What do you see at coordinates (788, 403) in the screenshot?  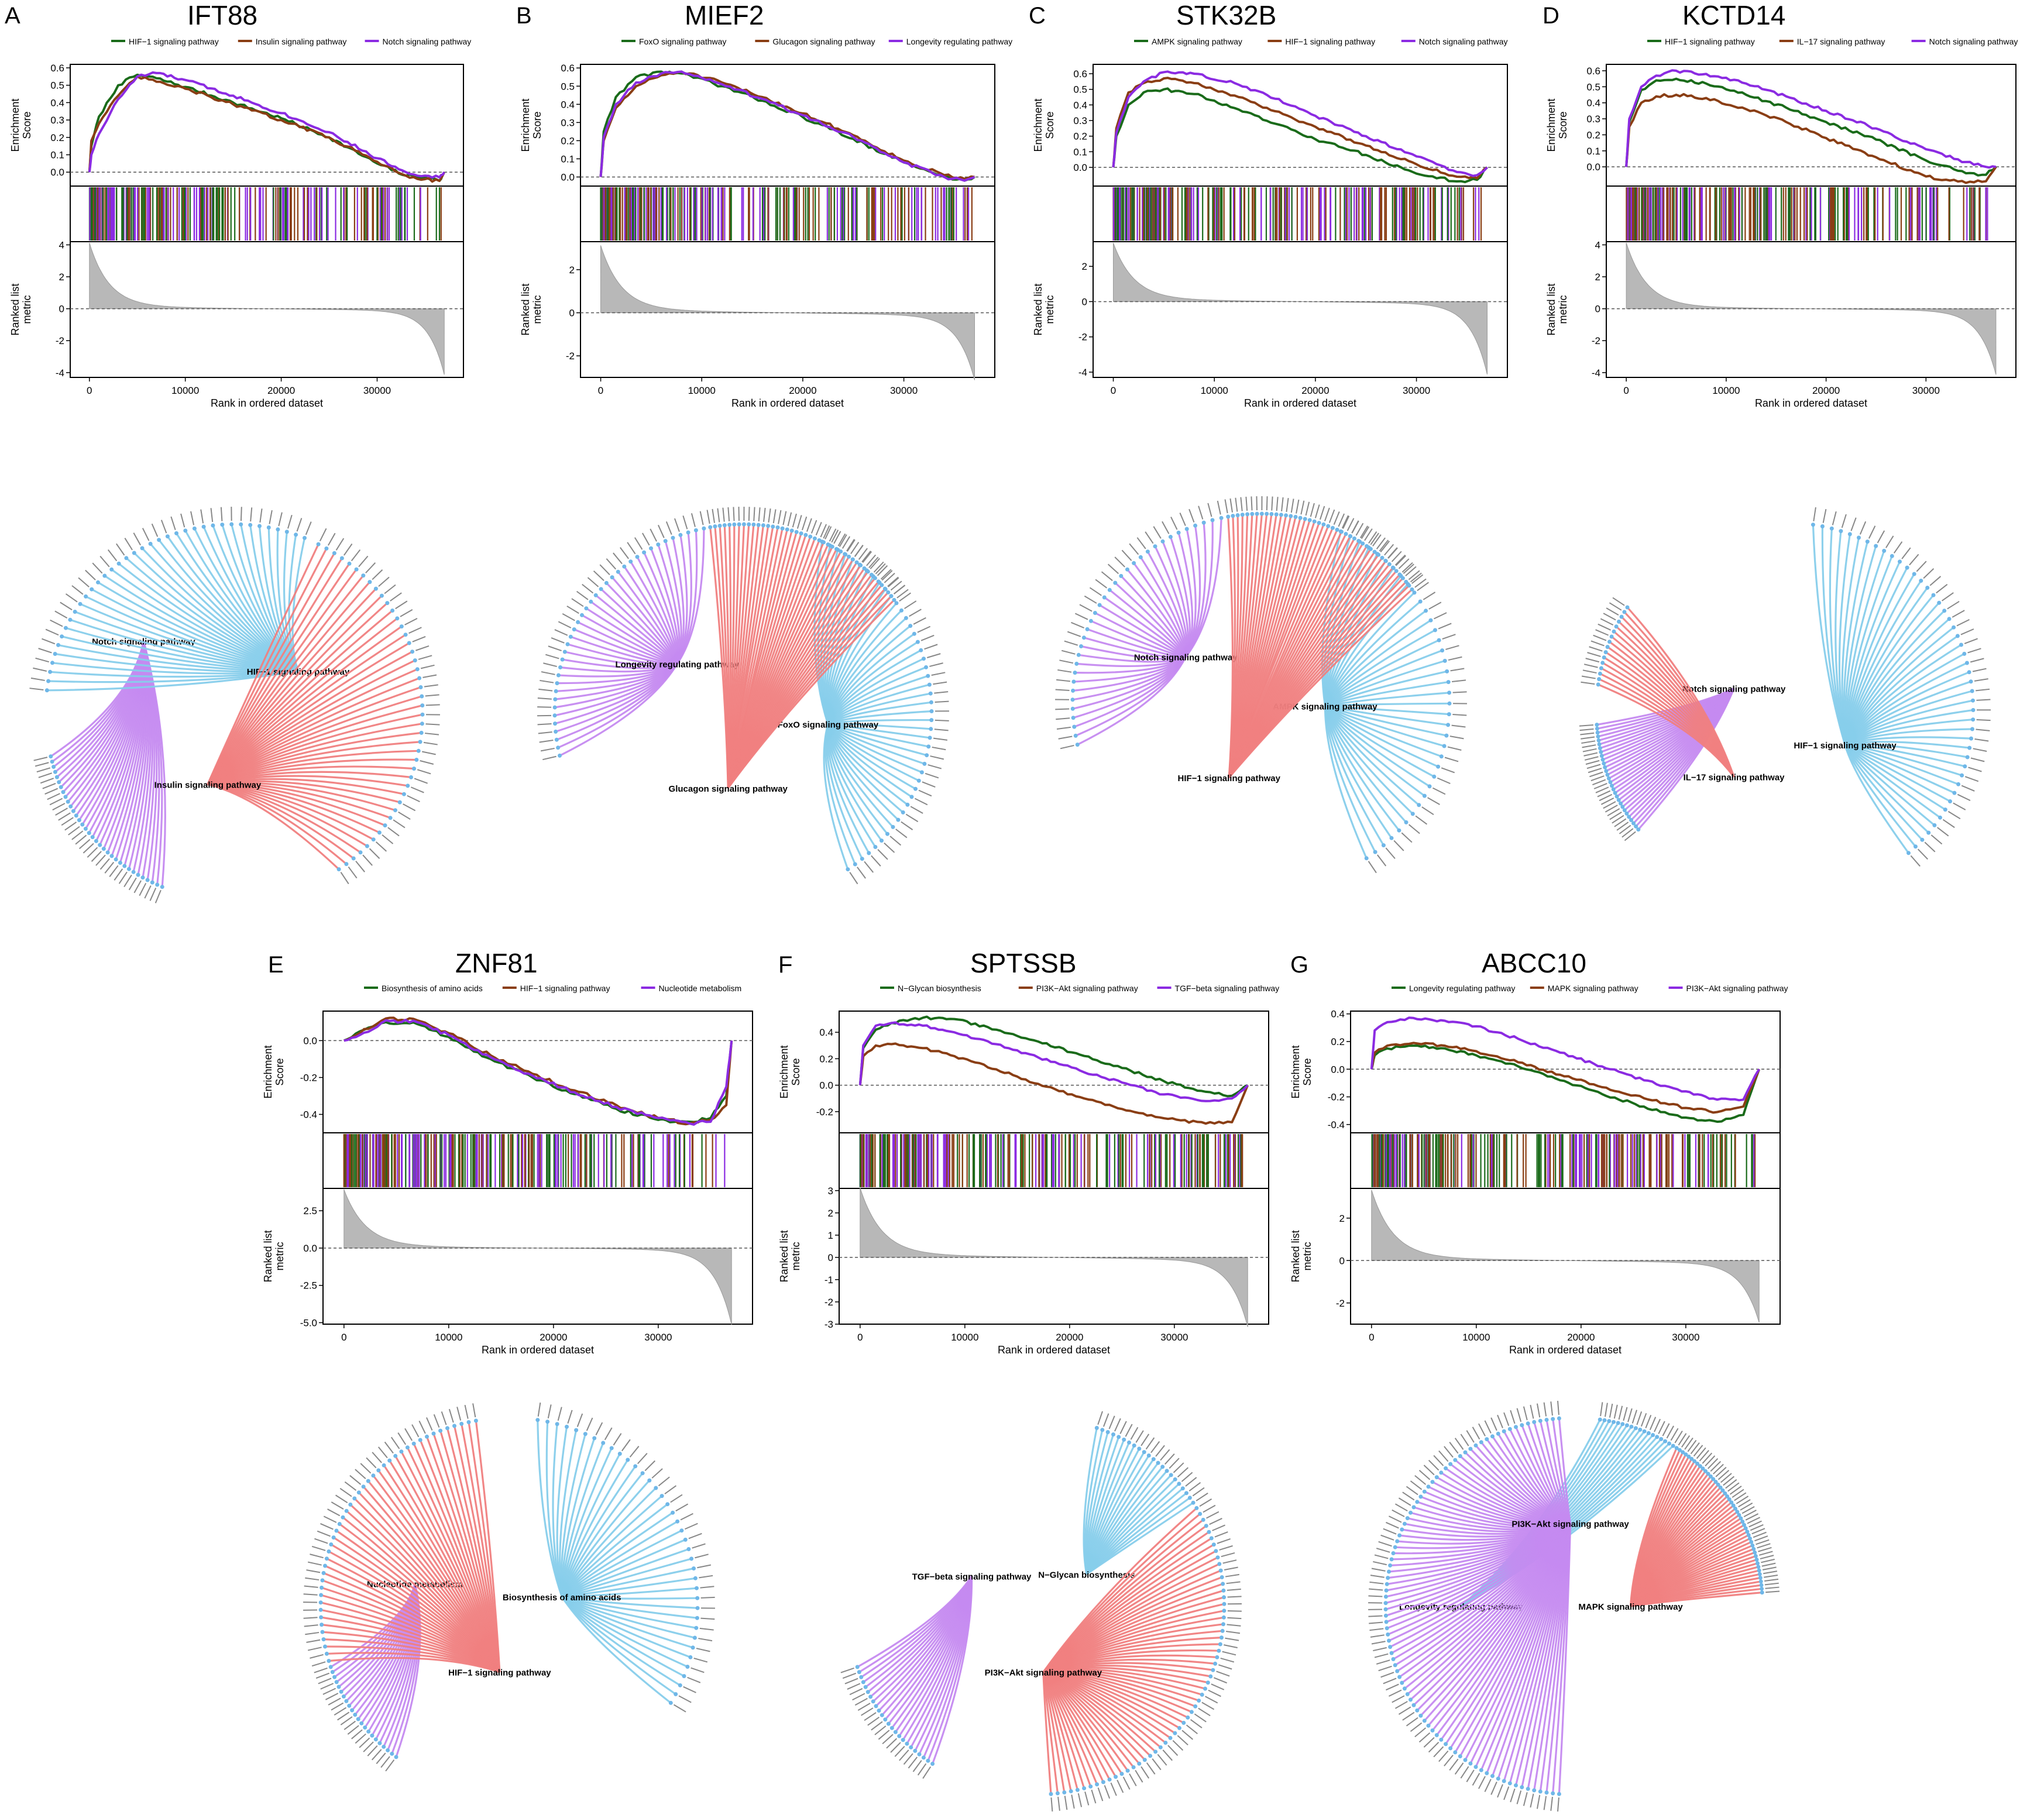 I see `x-axis-label: Rank in ordered dataset` at bounding box center [788, 403].